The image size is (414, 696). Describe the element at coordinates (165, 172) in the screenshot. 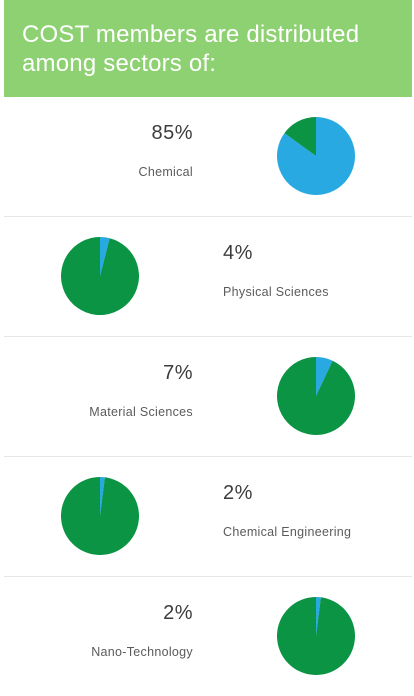

I see `sector-label: Chemical` at that location.